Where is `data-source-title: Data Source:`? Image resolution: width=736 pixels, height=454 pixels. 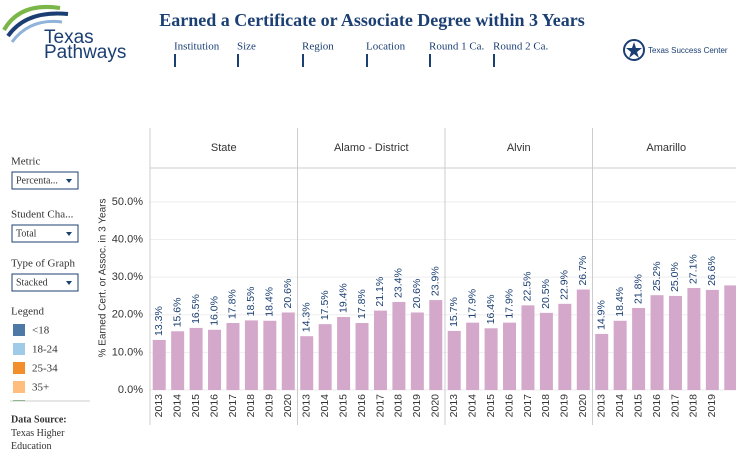 data-source-title: Data Source: is located at coordinates (39, 419).